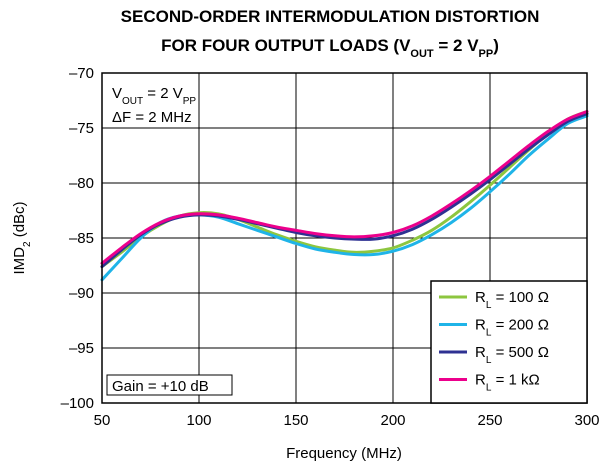  What do you see at coordinates (81, 183) in the screenshot?
I see `y-tick-label: –80` at bounding box center [81, 183].